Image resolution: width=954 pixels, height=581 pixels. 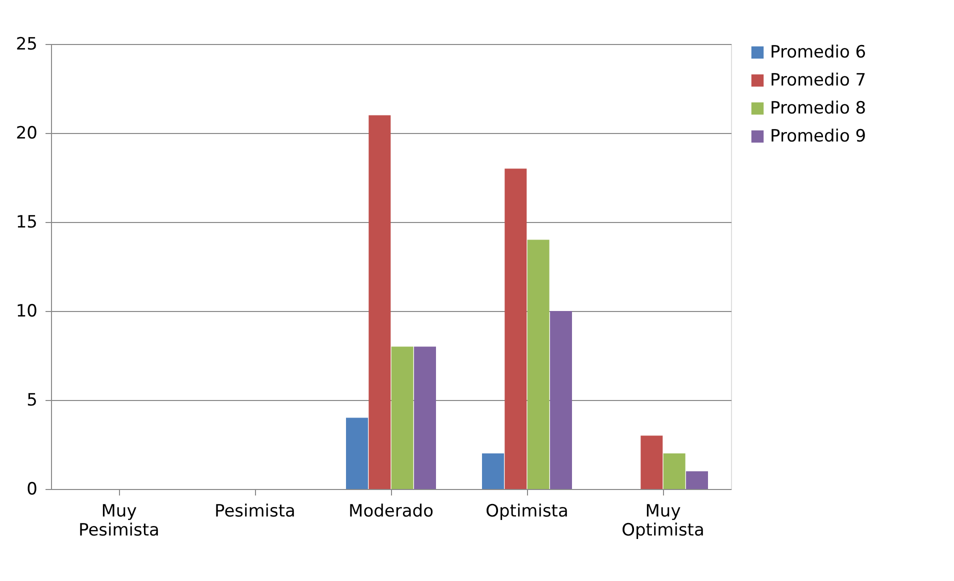 I want to click on legend-label: Promedio 6, so click(x=818, y=52).